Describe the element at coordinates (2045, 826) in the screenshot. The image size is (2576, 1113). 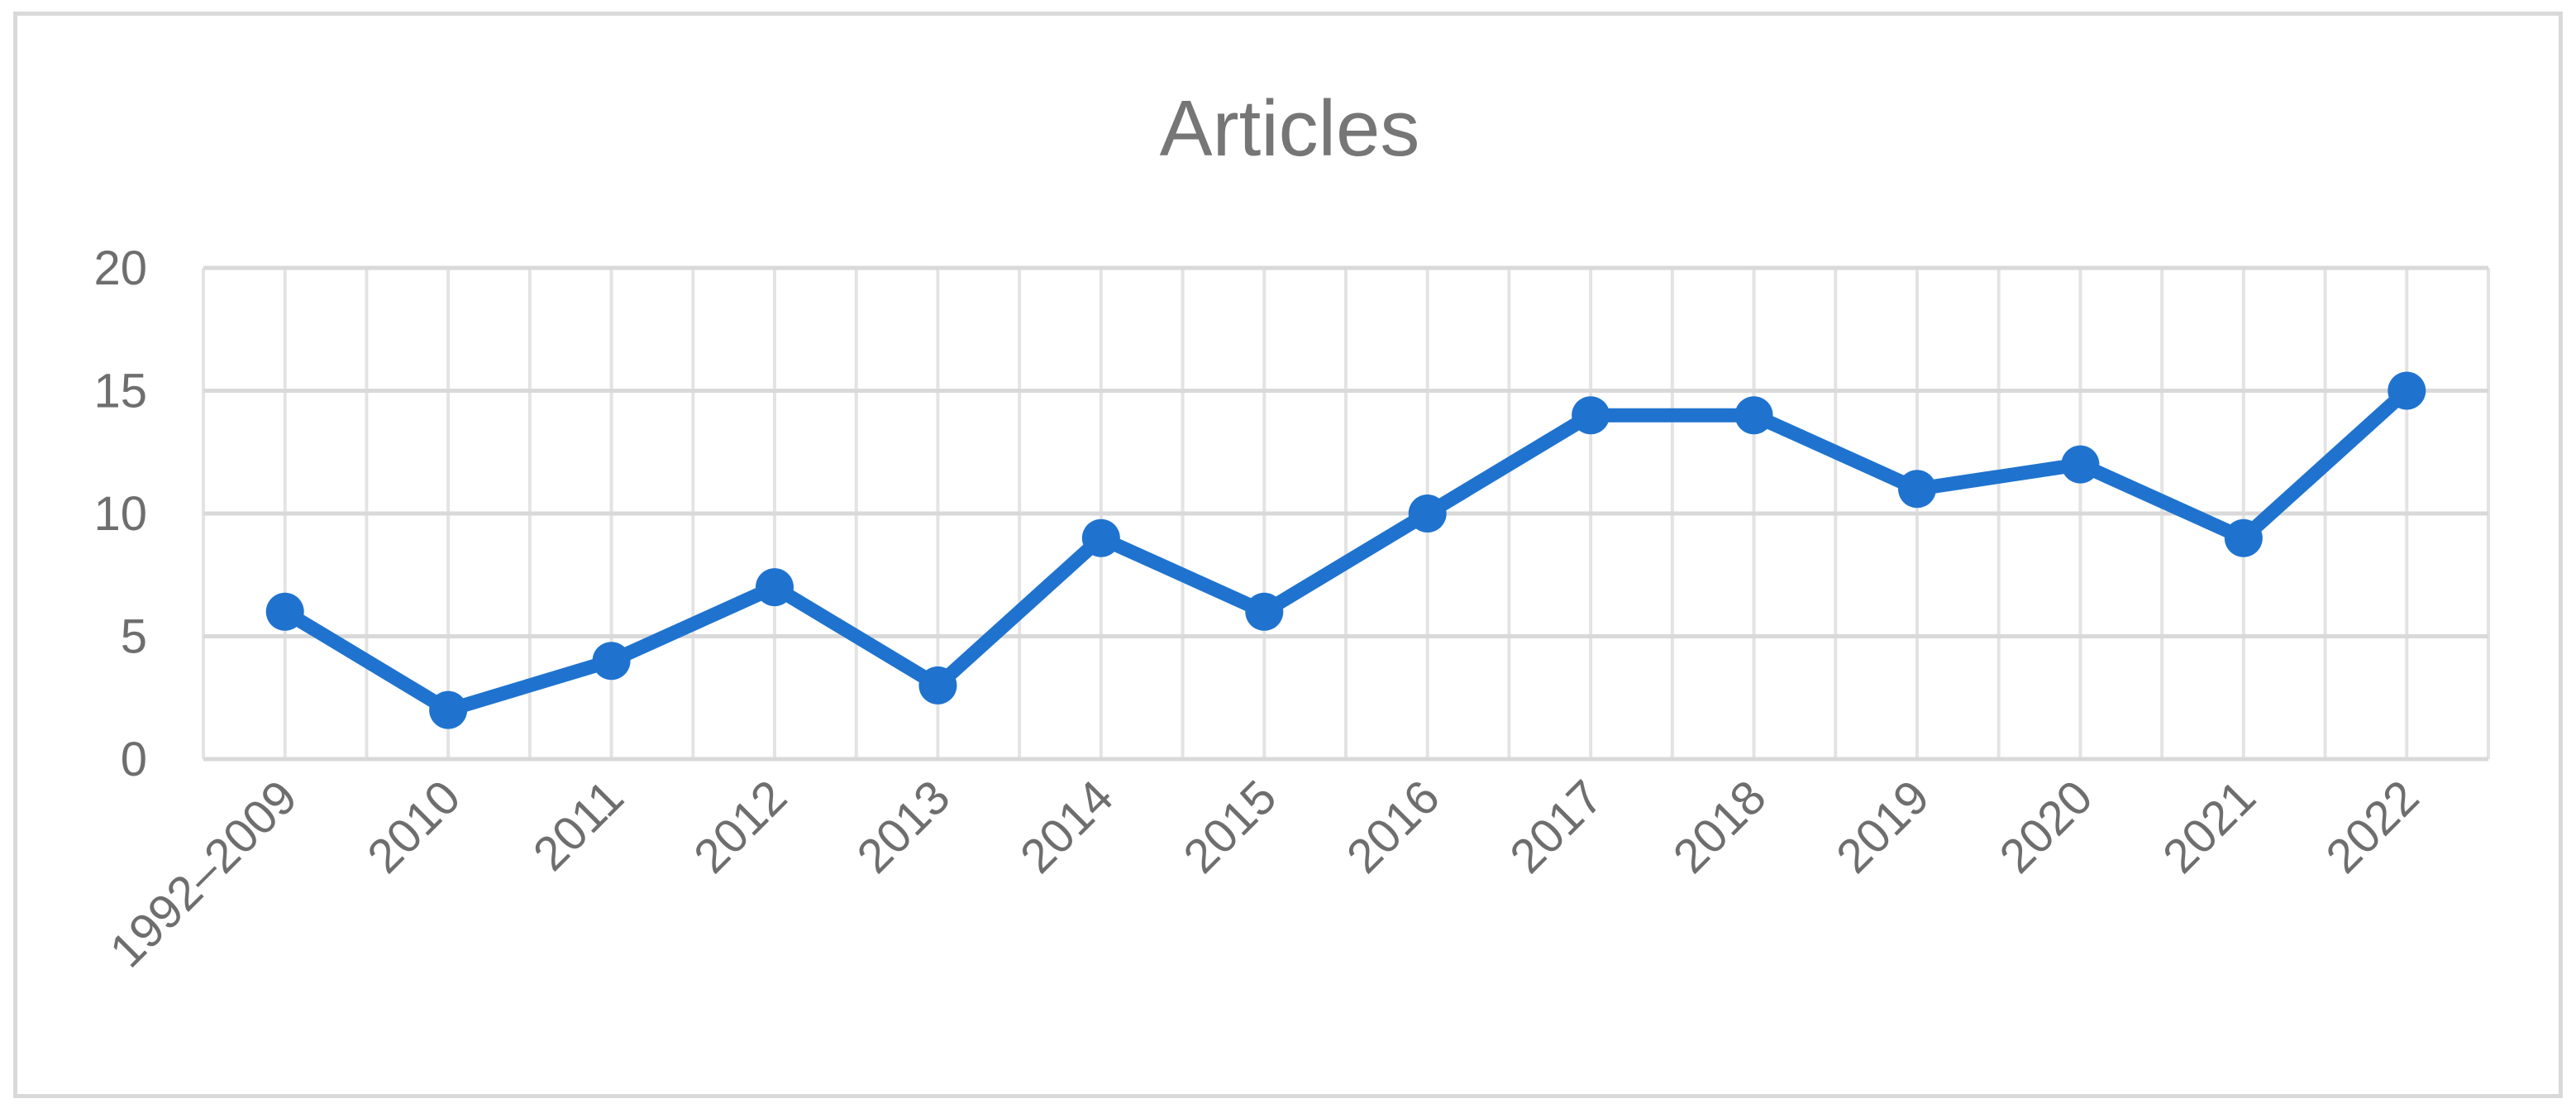
I see `x-tick-label: 2020` at that location.